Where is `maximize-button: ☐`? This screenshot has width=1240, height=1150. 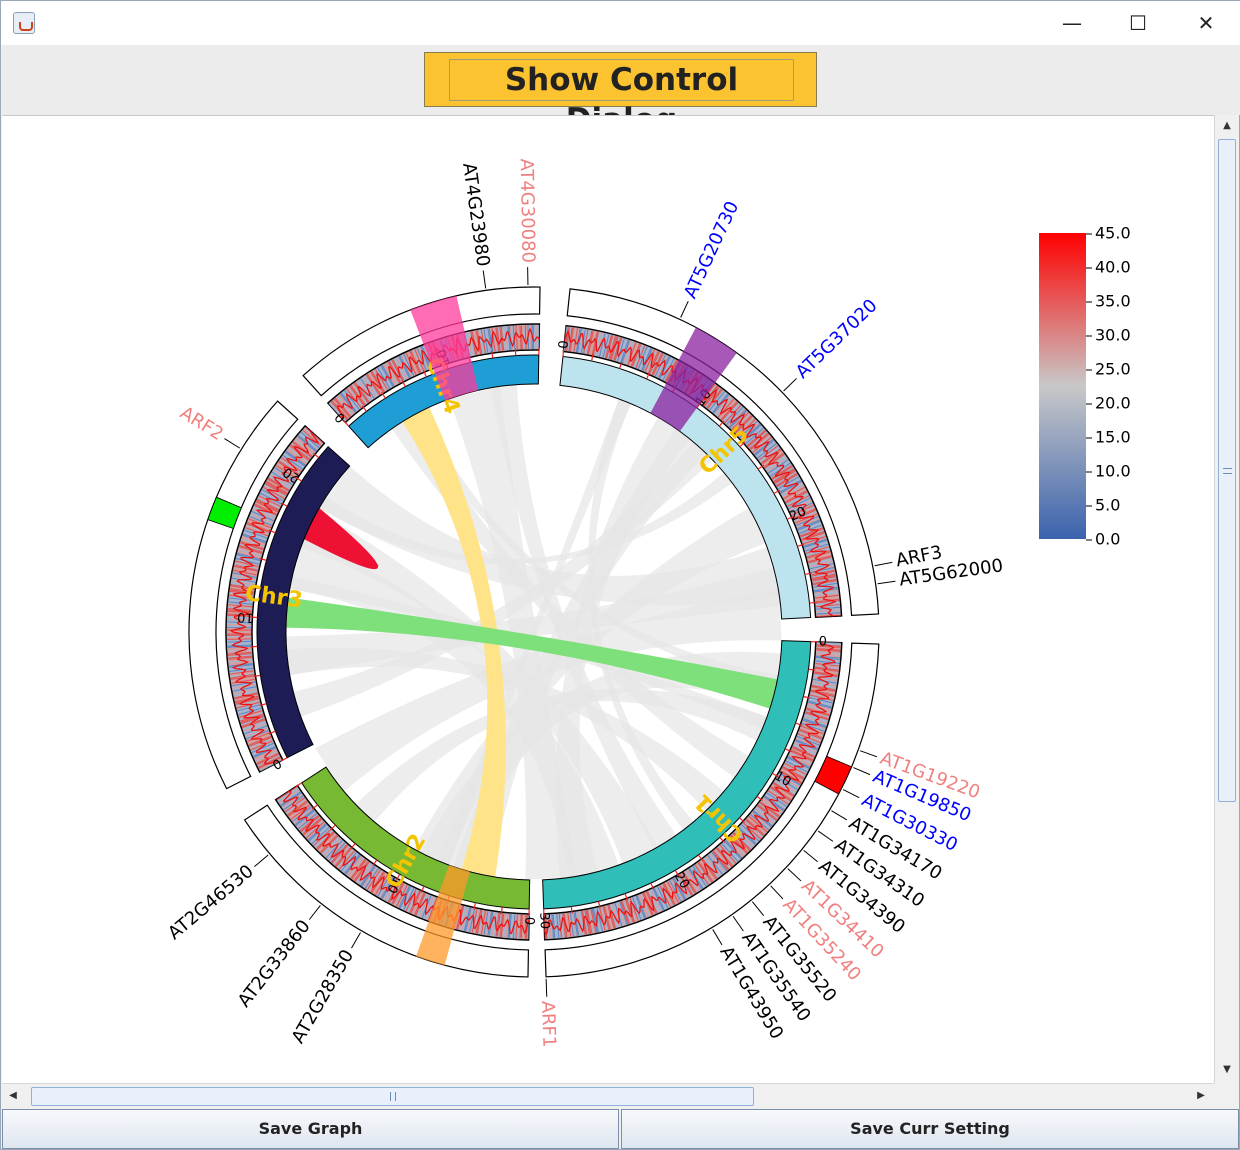 maximize-button: ☐ is located at coordinates (1138, 23).